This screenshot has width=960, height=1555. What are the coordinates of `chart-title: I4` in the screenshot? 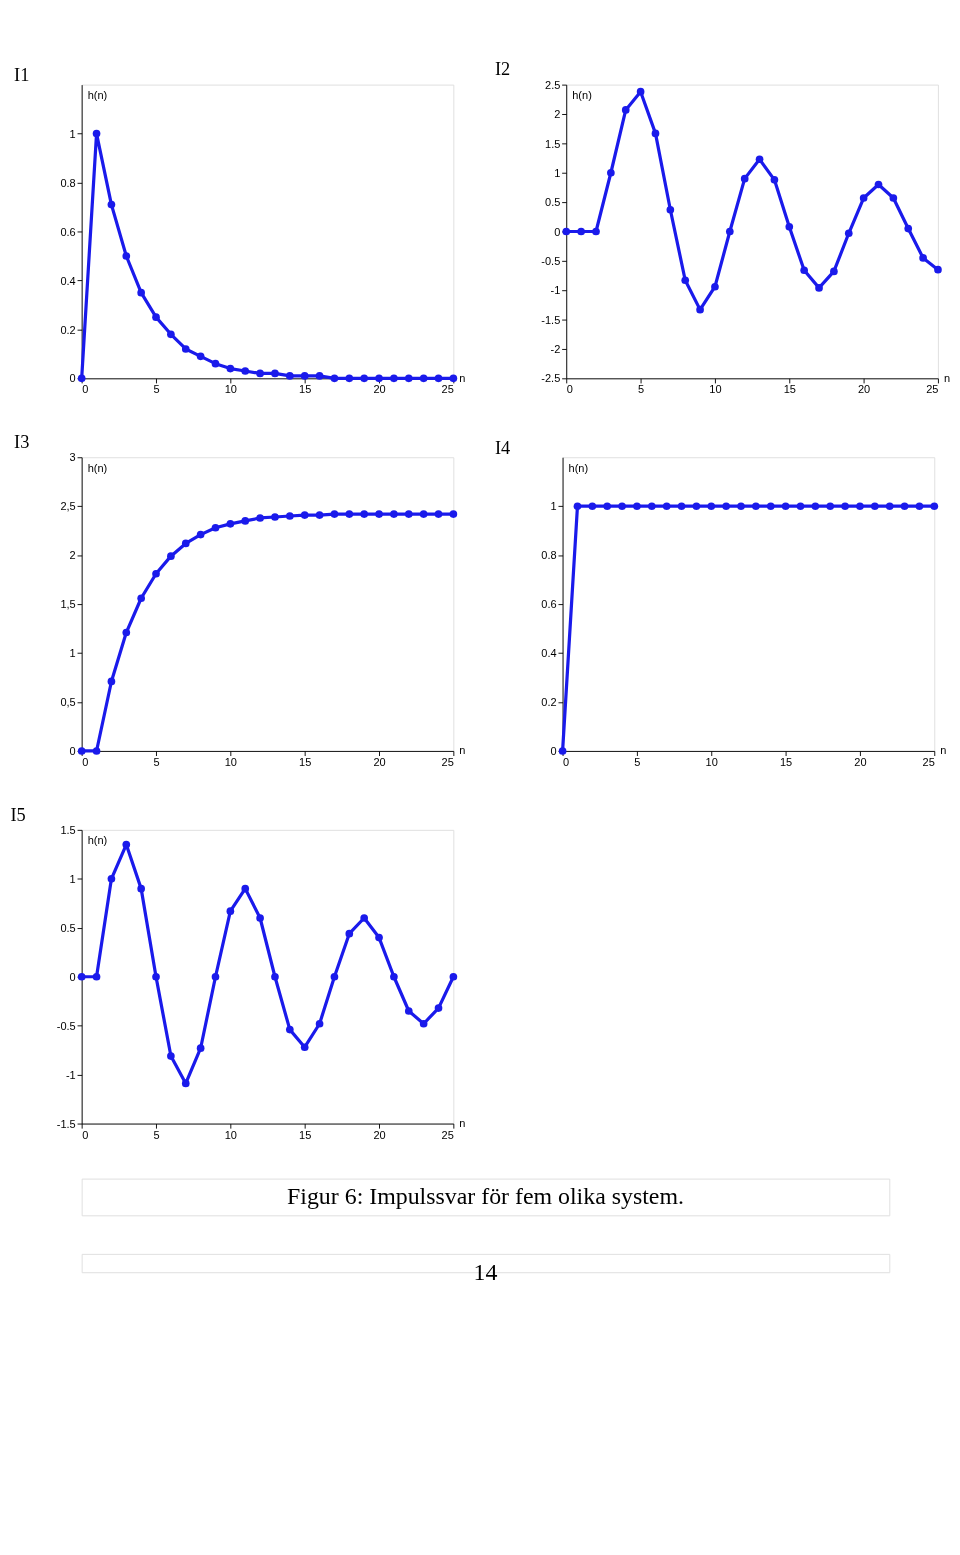 It's located at (502, 447).